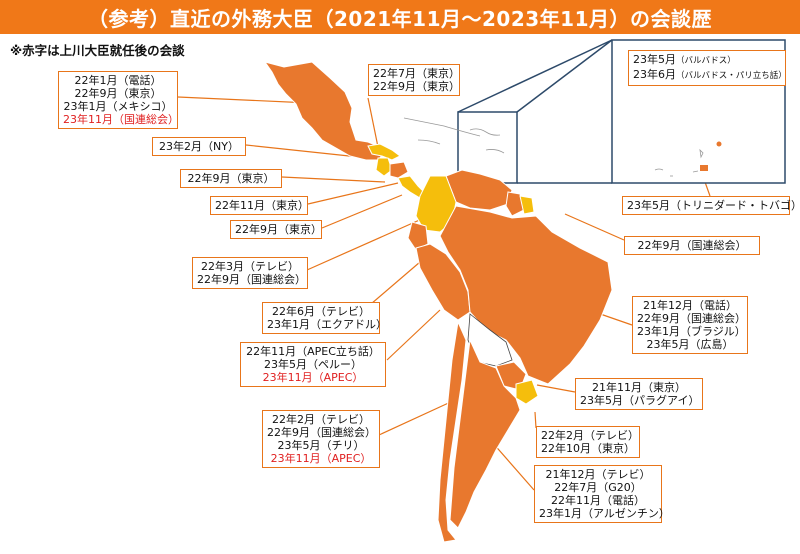  What do you see at coordinates (436, 204) in the screenshot?
I see `colombia-shape` at bounding box center [436, 204].